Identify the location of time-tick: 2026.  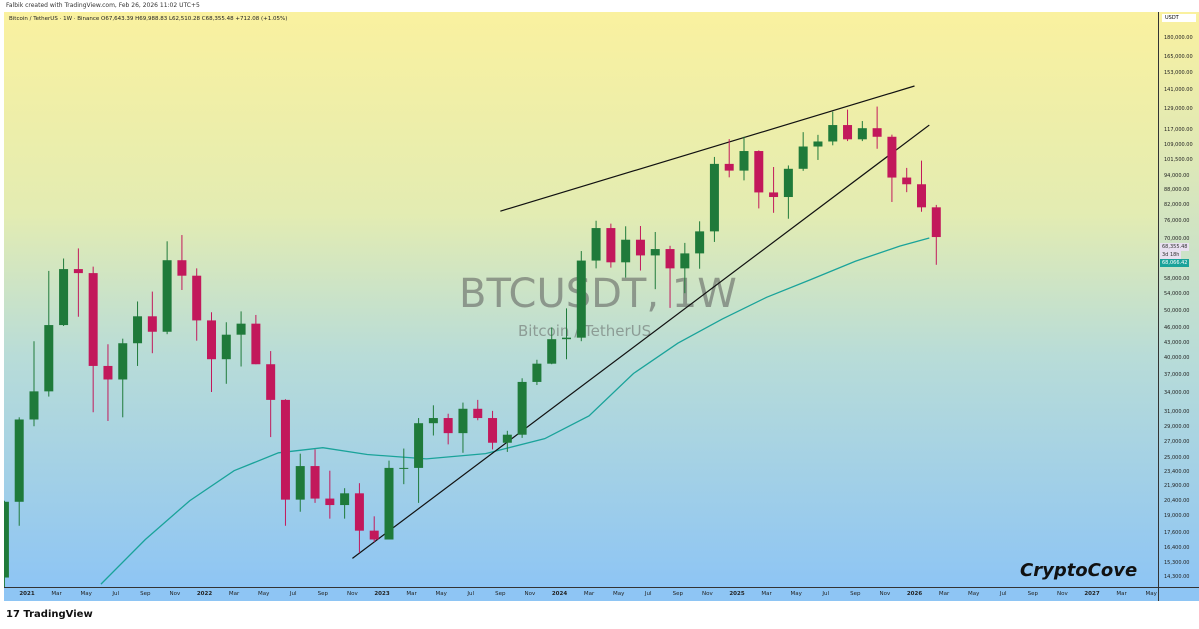
(914, 594).